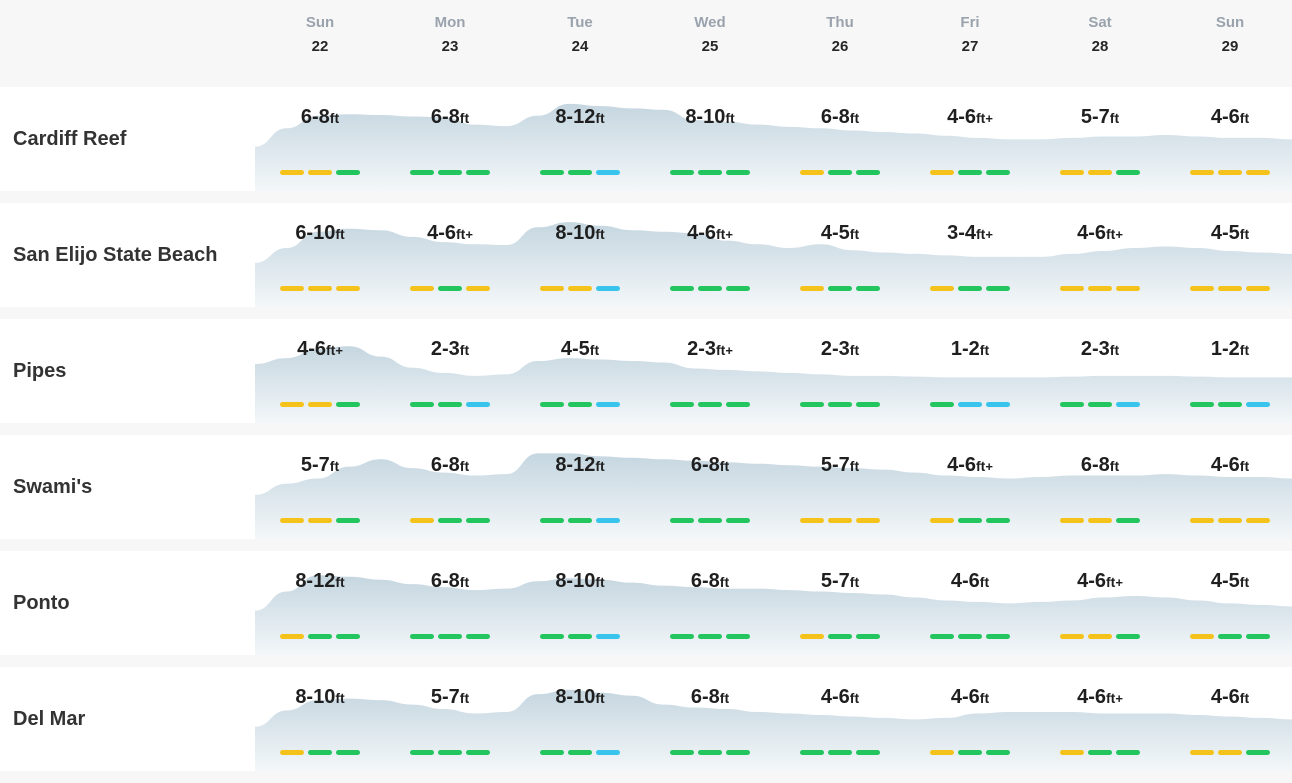 The width and height of the screenshot is (1292, 783). Describe the element at coordinates (320, 233) in the screenshot. I see `wave-height: 6-10ft` at that location.